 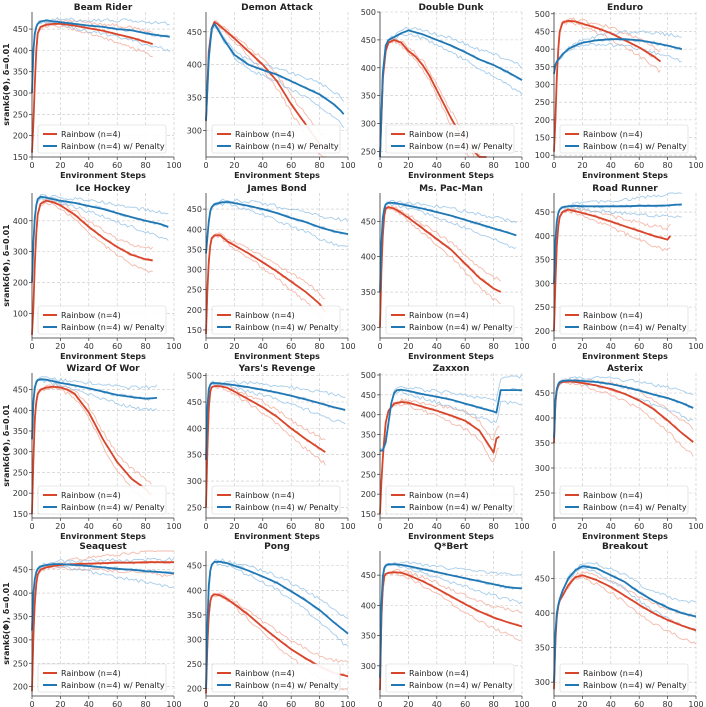 I want to click on y-tick-label: 200, so click(x=20, y=687).